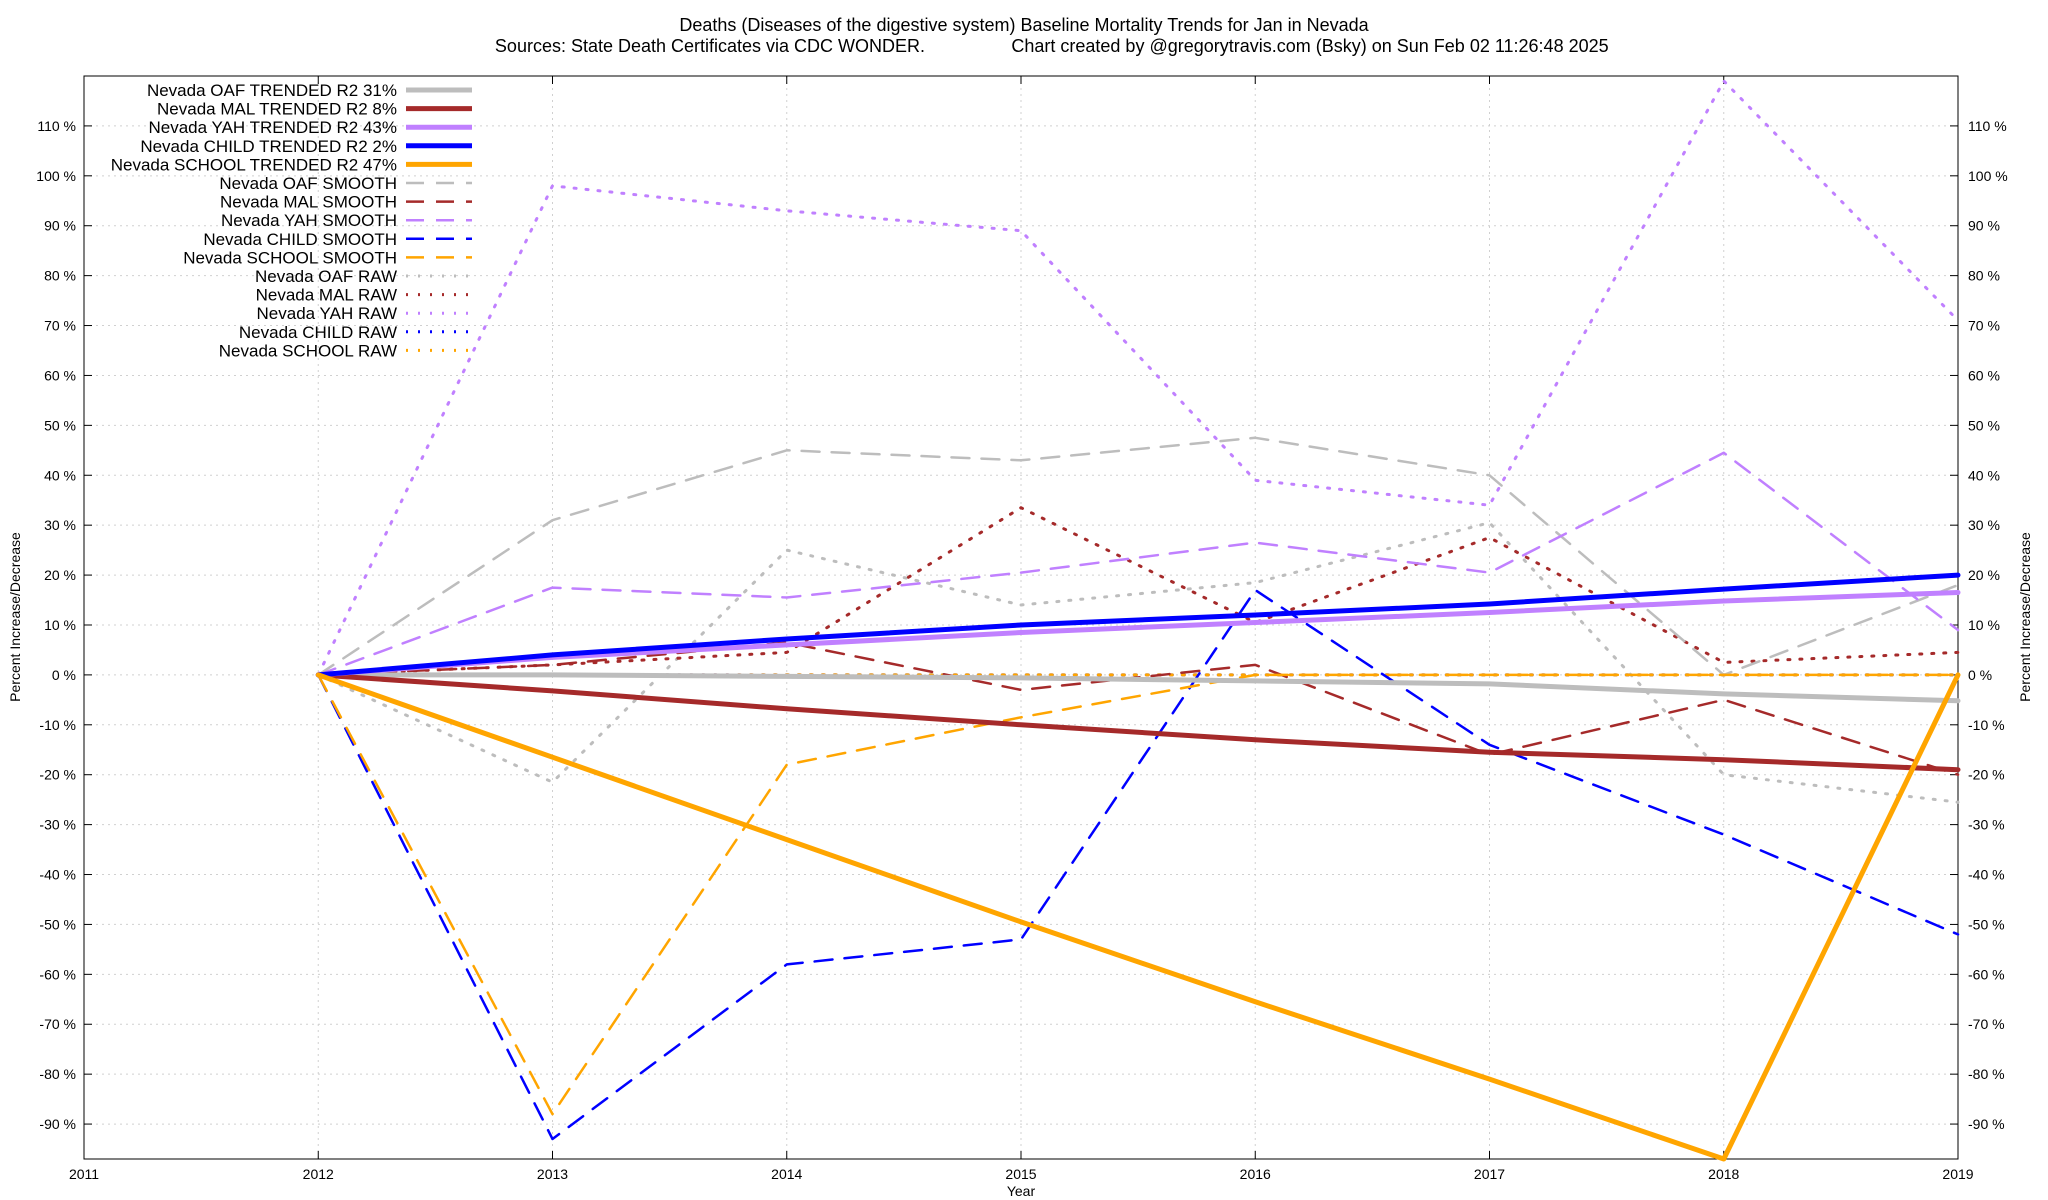 Image resolution: width=2048 pixels, height=1200 pixels. What do you see at coordinates (57, 875) in the screenshot?
I see `y-tick-label-left: -40 %` at bounding box center [57, 875].